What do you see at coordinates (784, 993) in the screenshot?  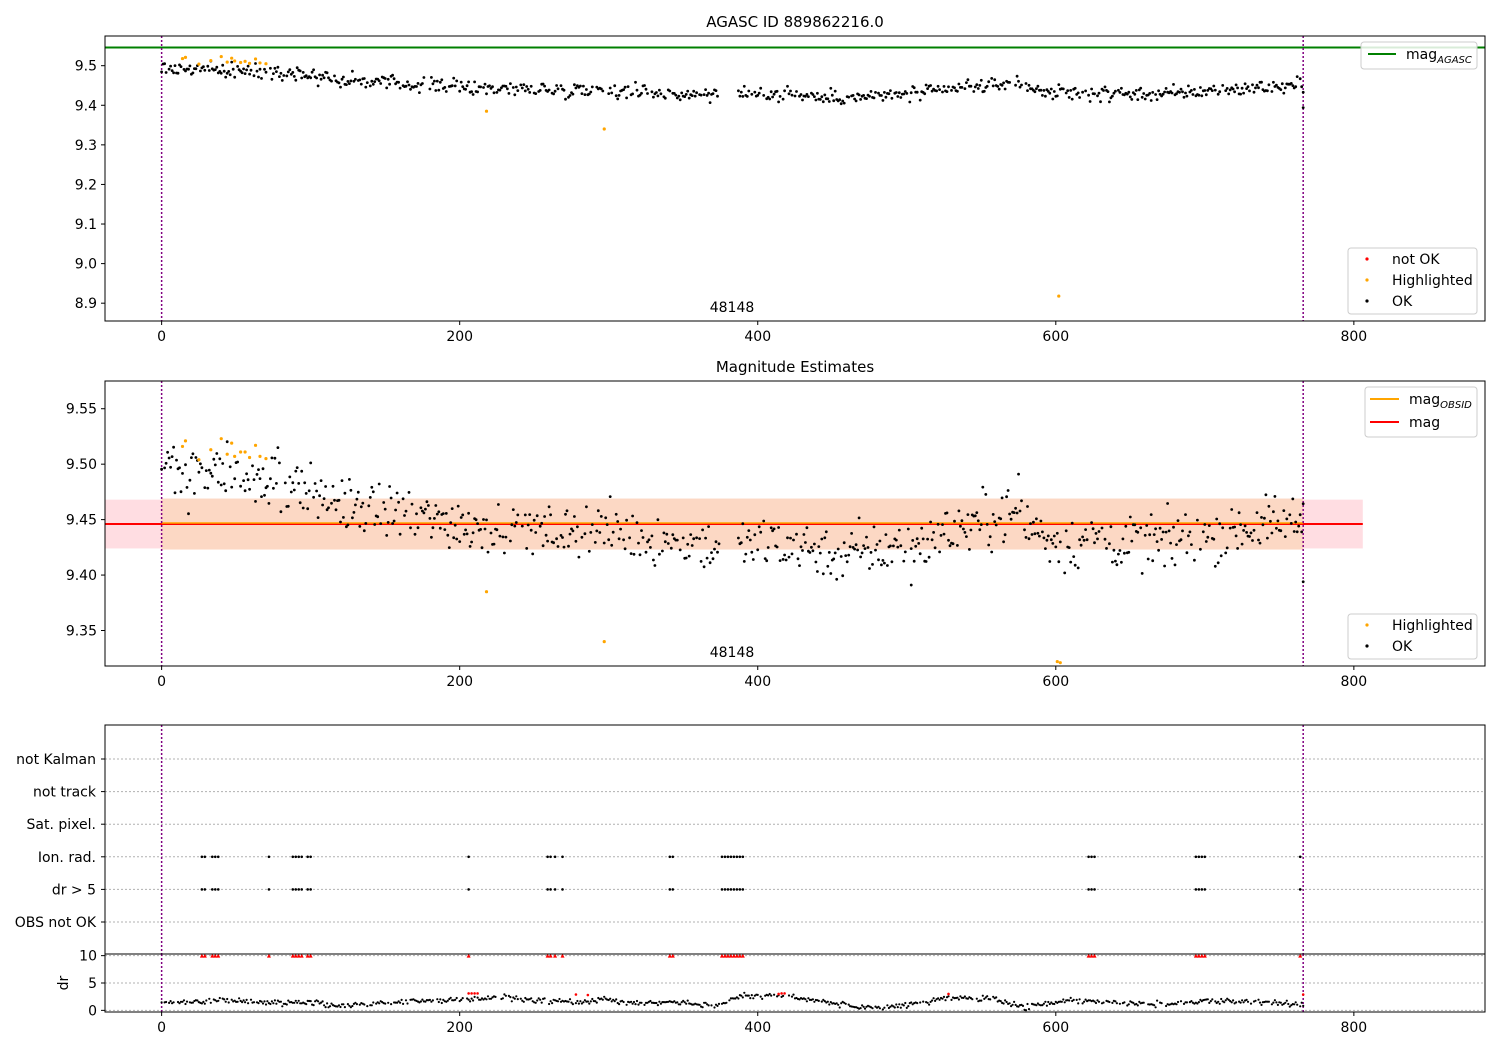 I see `dr-highlighted-point` at bounding box center [784, 993].